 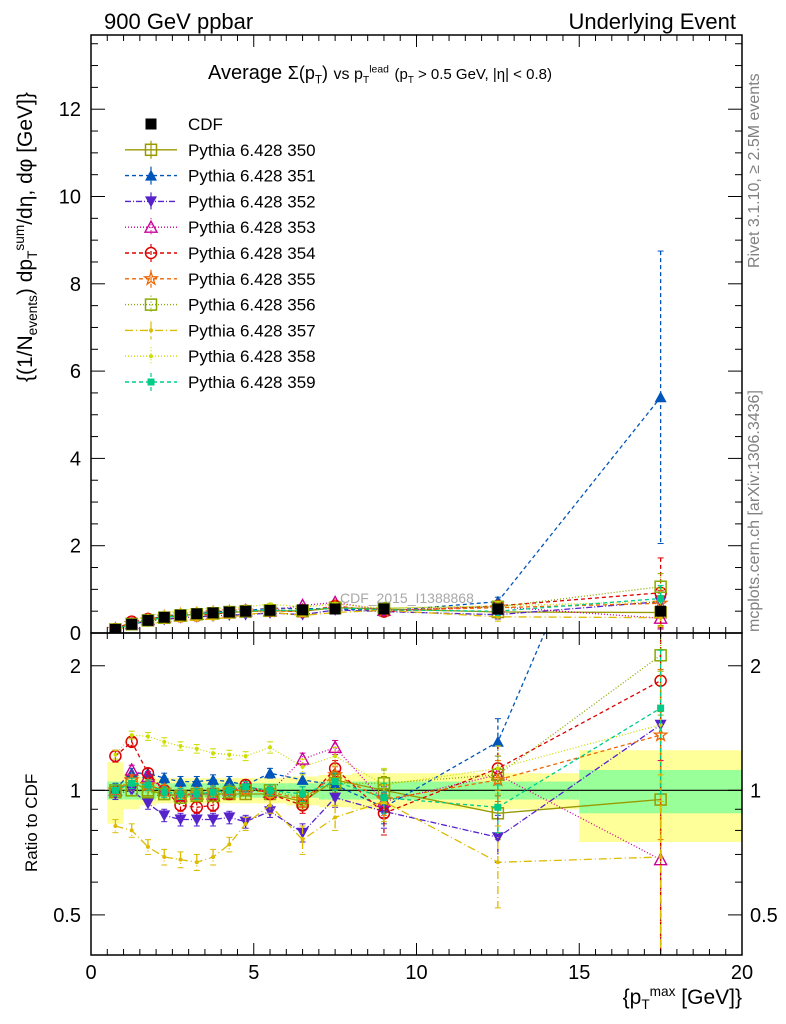 What do you see at coordinates (302, 799) in the screenshot?
I see `data-point-p355` at bounding box center [302, 799].